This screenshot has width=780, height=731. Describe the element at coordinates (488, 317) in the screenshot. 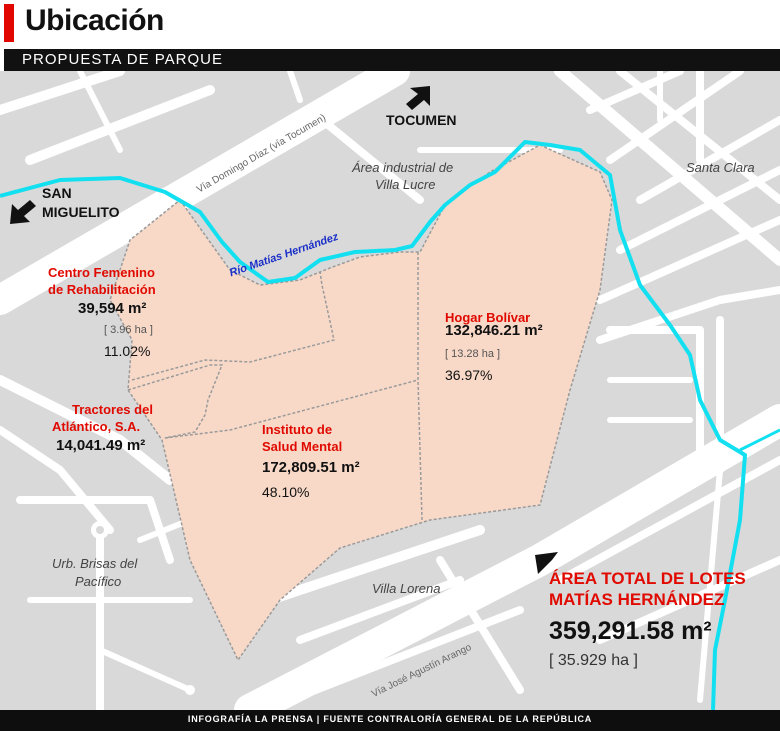

I see `lot-hogar-name: Hogar Bolívar` at that location.